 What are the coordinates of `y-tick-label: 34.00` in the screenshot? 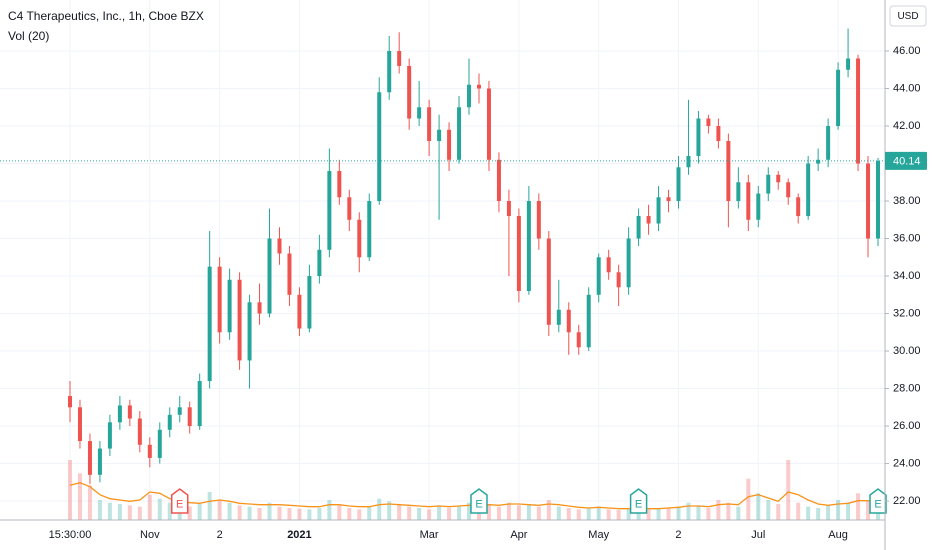 It's located at (907, 276).